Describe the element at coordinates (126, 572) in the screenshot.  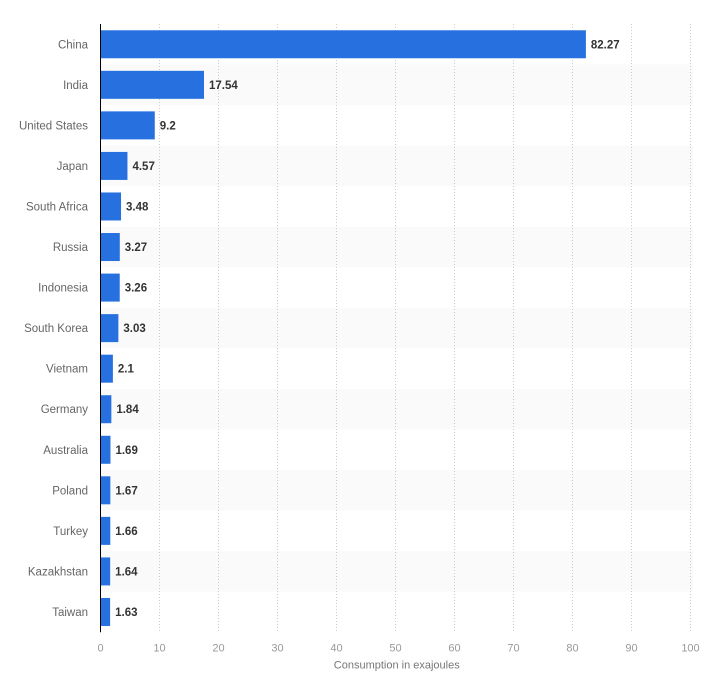
I see `data-label: 1.64` at that location.